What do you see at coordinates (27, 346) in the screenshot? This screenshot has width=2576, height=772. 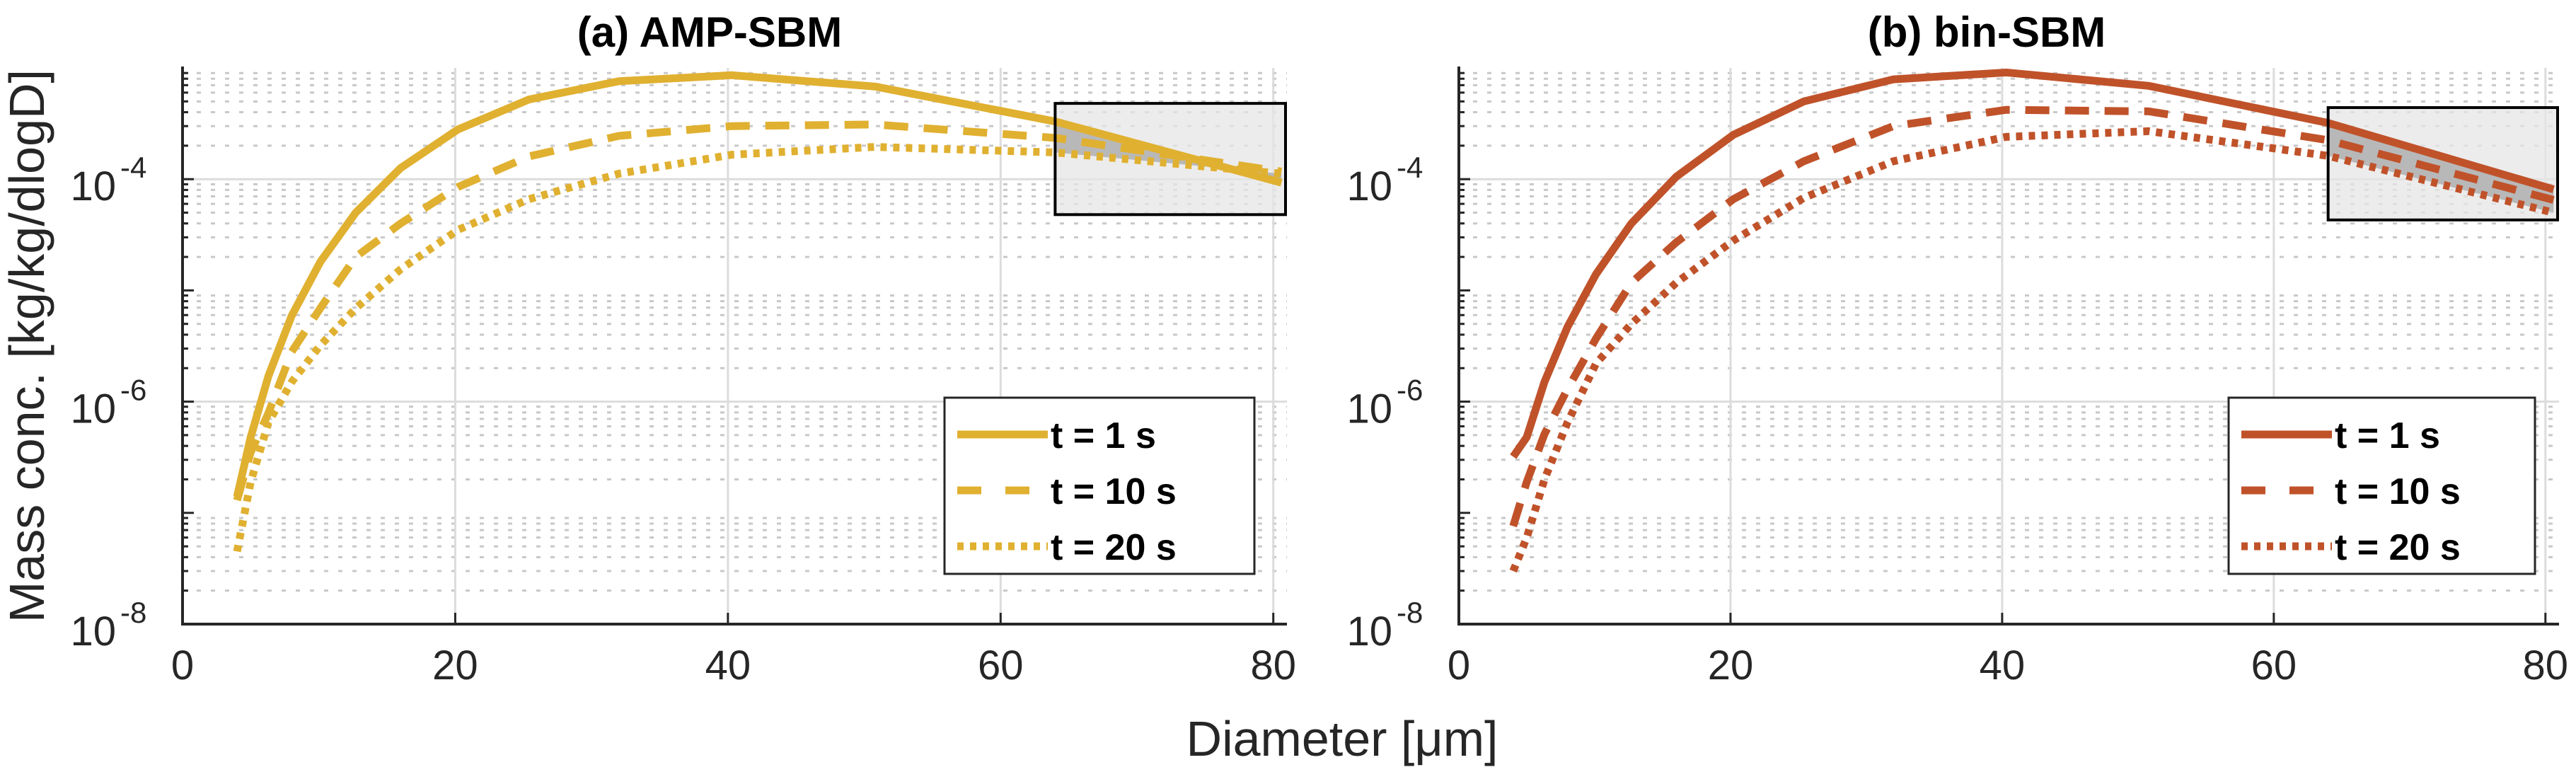 I see `y-axis-label: Mass conc. [kg/kg/dlogD]` at bounding box center [27, 346].